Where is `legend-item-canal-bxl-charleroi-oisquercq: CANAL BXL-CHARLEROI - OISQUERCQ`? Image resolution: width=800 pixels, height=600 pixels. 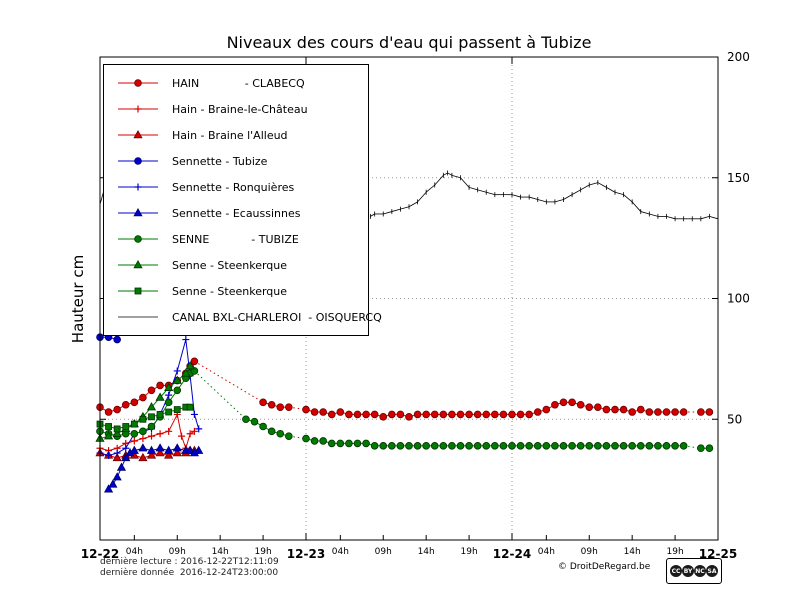 legend-item-canal-bxl-charleroi-oisquercq: CANAL BXL-CHARLEROI - OISQUERCQ is located at coordinates (243, 317).